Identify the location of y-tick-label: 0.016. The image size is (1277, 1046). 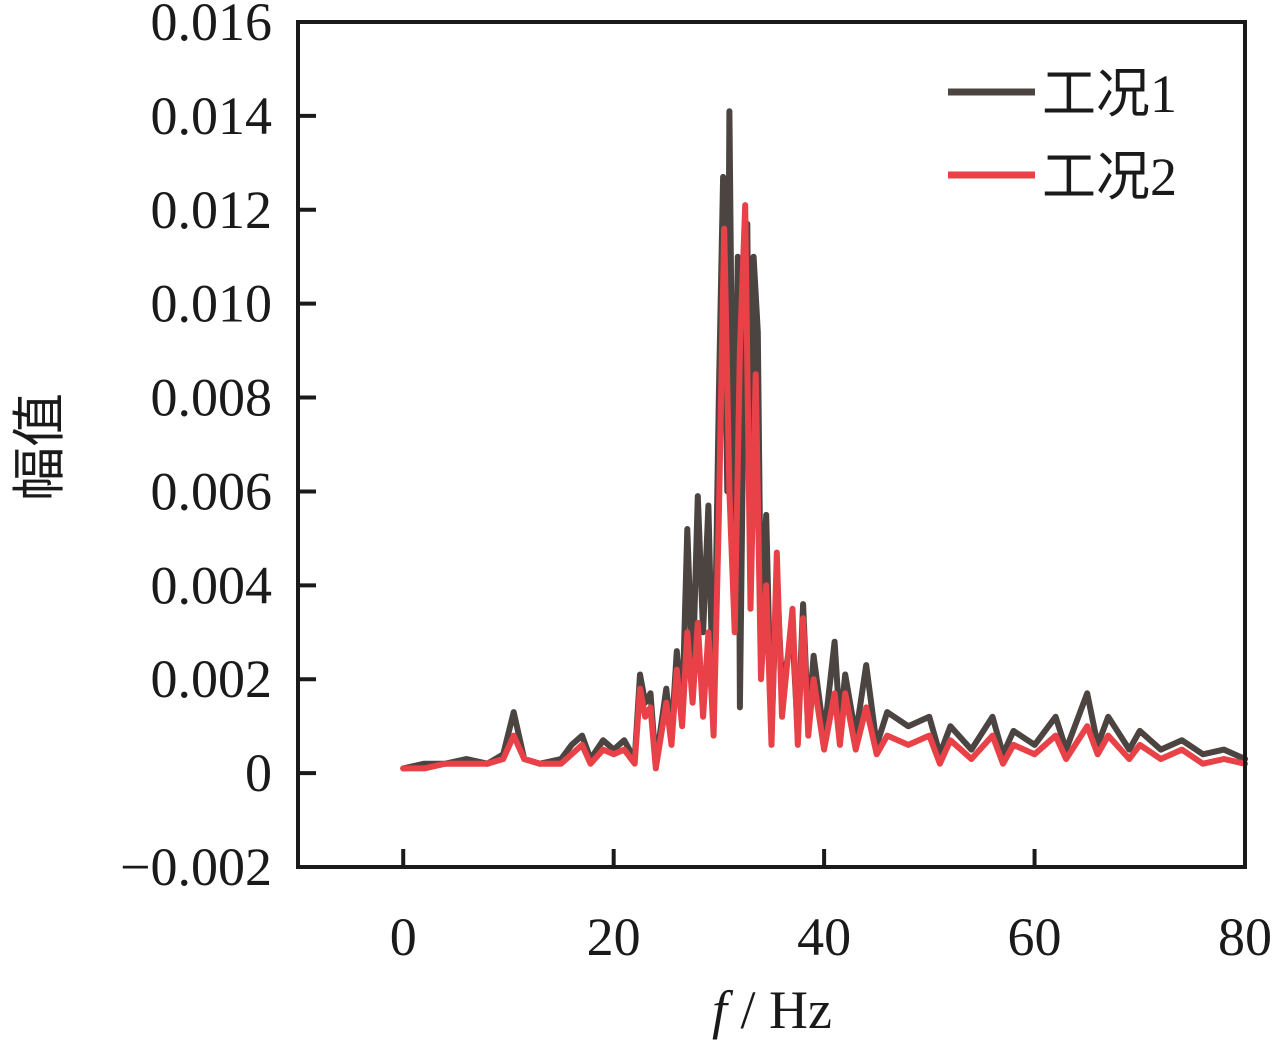
(212, 26).